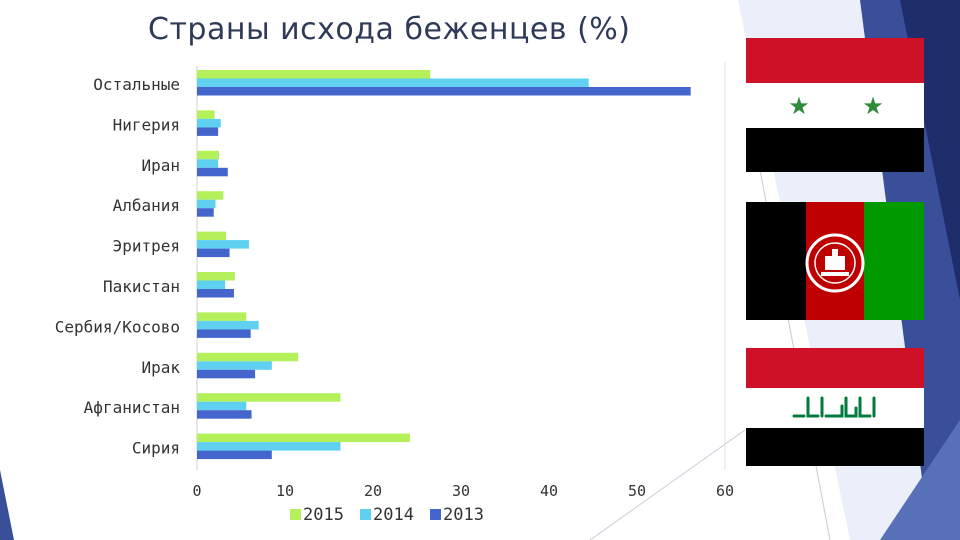 The height and width of the screenshot is (540, 960). I want to click on legend-label: 2015, so click(323, 515).